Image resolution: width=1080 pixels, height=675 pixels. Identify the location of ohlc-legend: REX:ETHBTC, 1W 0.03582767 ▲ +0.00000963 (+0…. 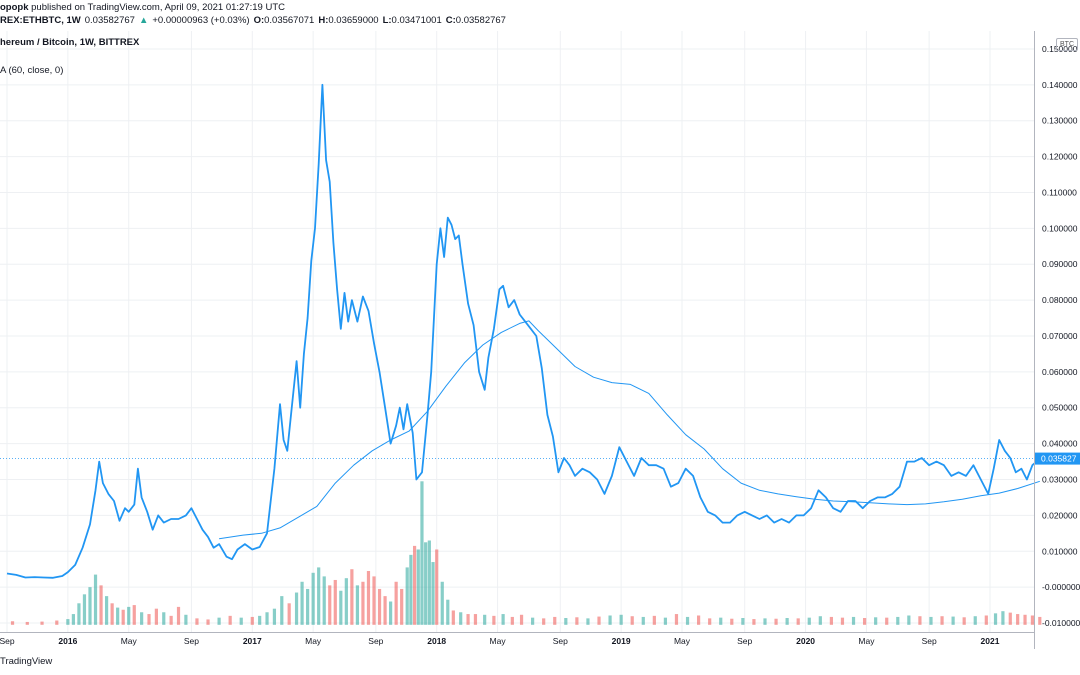
(253, 21).